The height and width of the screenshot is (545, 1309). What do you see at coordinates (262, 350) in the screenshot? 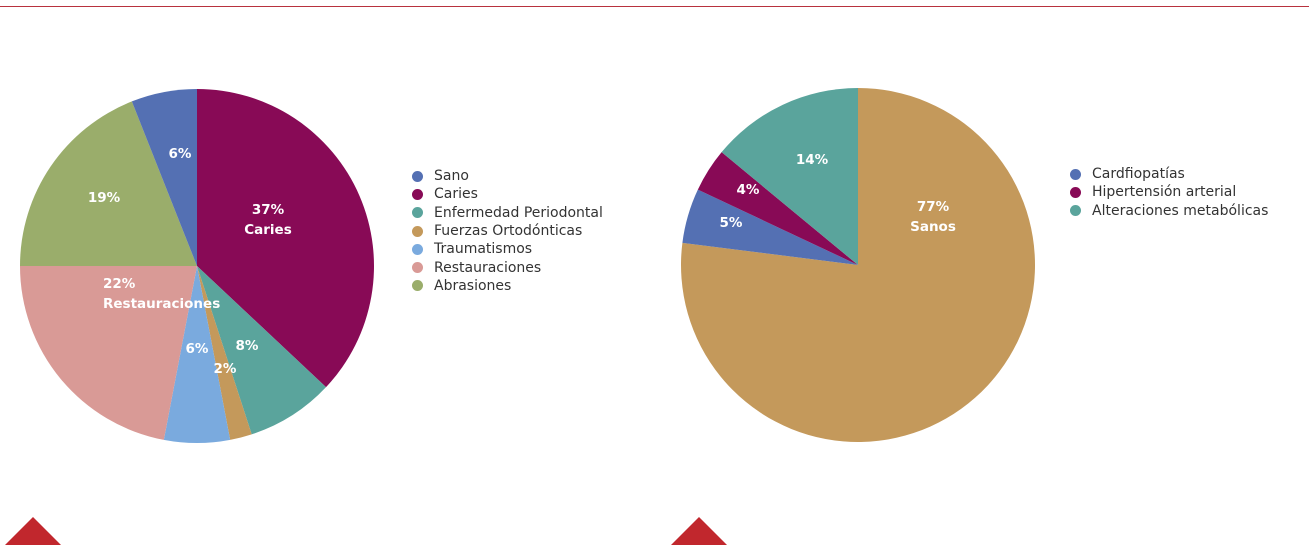
I see `pie-slice-enfermedad-periodontal` at bounding box center [262, 350].